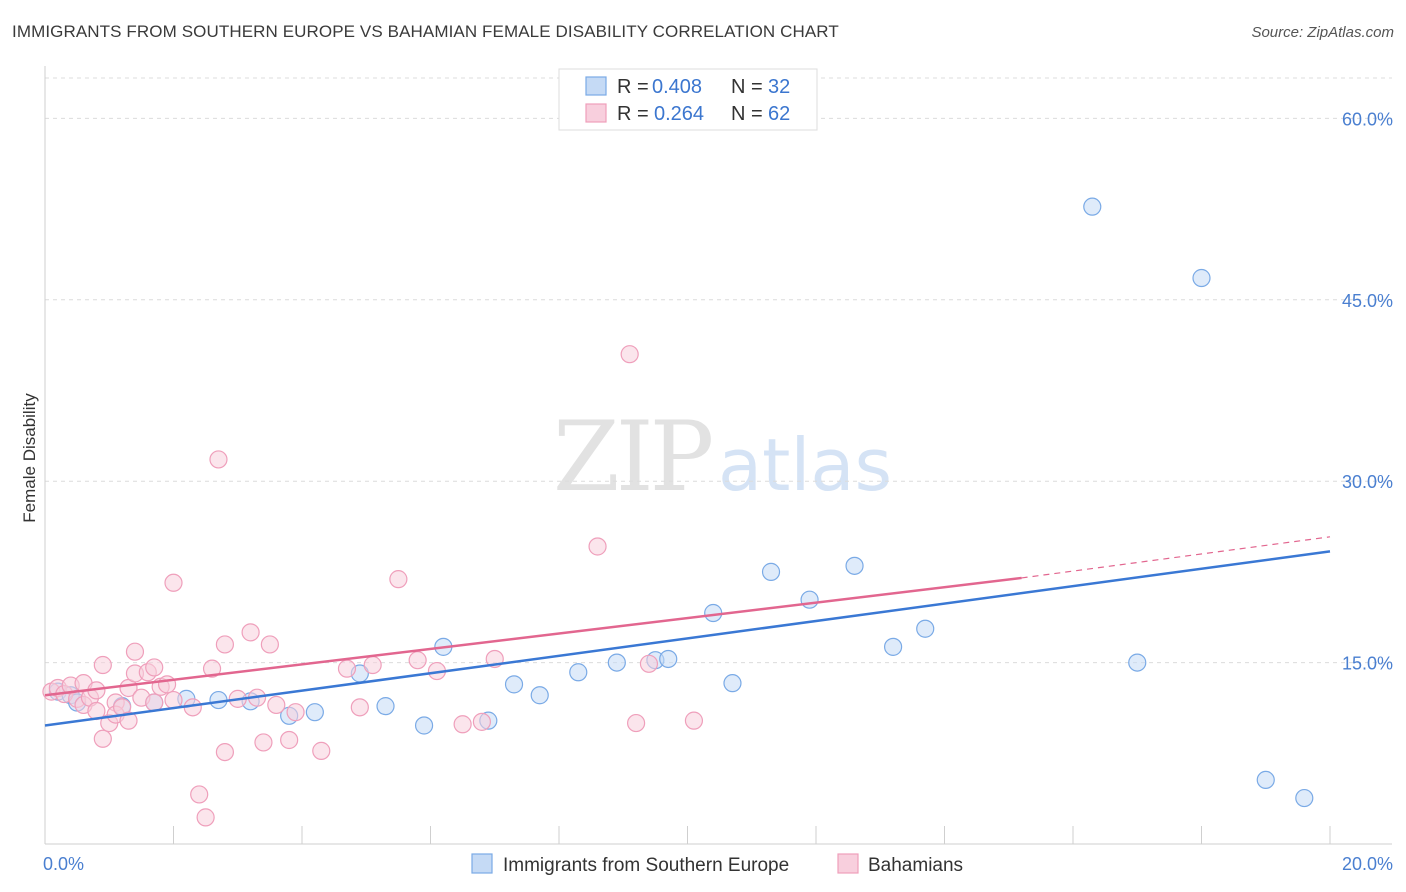  I want to click on legend-n-label-pink: N =, so click(747, 114).